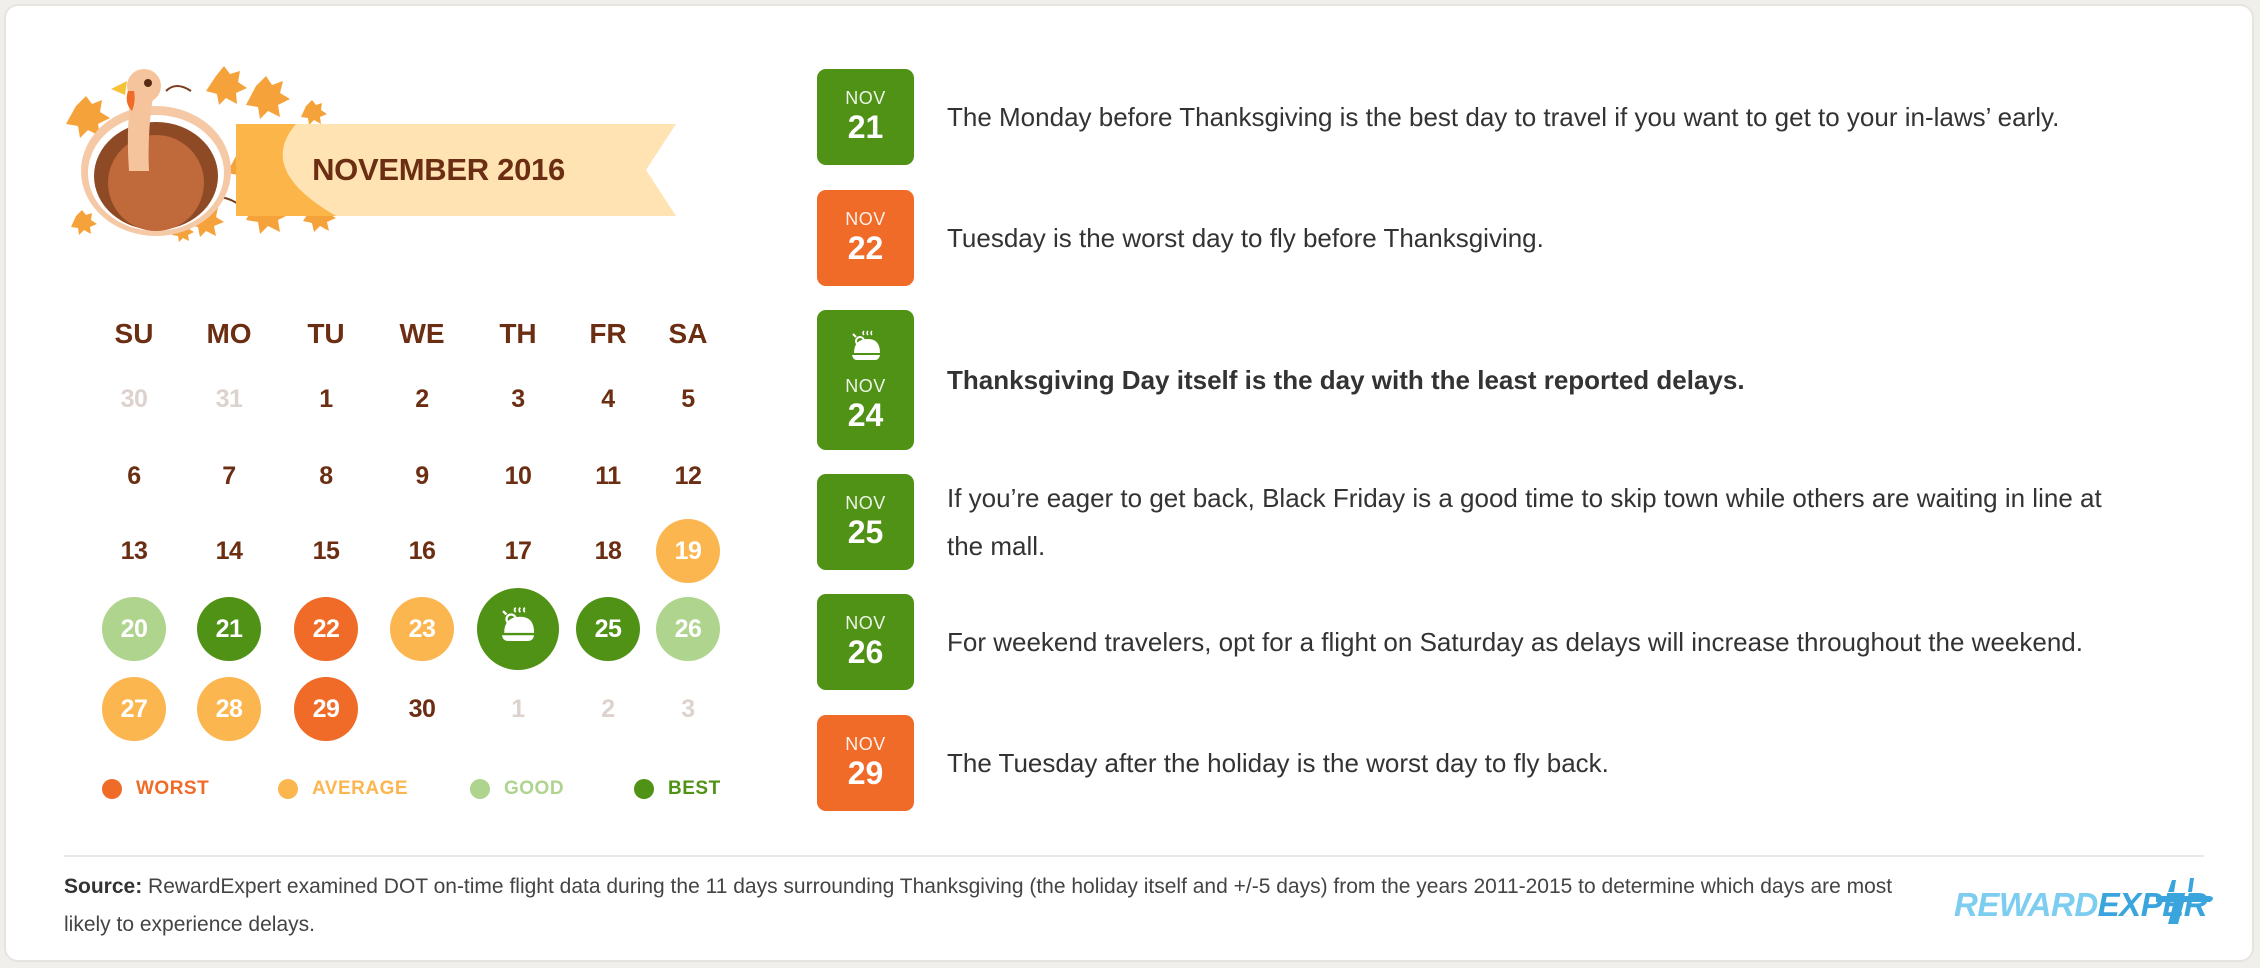 Image resolution: width=2260 pixels, height=968 pixels. What do you see at coordinates (518, 475) in the screenshot?
I see `calendar-day: 10` at bounding box center [518, 475].